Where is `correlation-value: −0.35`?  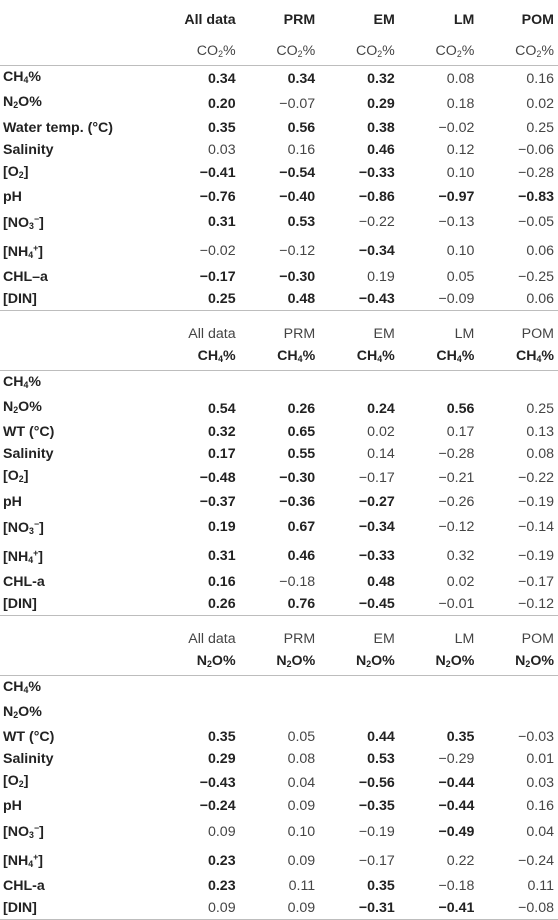 correlation-value: −0.35 is located at coordinates (376, 806).